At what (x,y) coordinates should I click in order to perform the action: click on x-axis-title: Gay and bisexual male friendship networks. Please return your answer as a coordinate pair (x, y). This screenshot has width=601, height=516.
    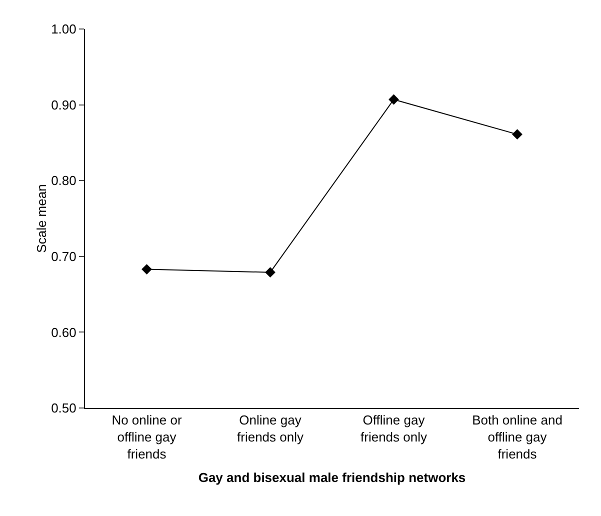
    Looking at the image, I should click on (332, 477).